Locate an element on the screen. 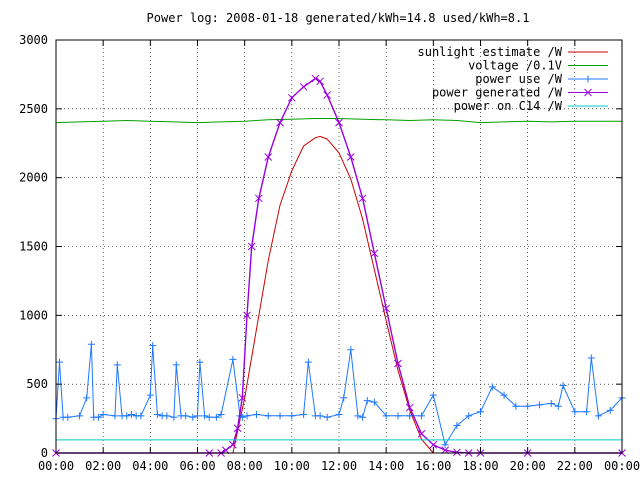  x-tick-label: 10:00 is located at coordinates (292, 466).